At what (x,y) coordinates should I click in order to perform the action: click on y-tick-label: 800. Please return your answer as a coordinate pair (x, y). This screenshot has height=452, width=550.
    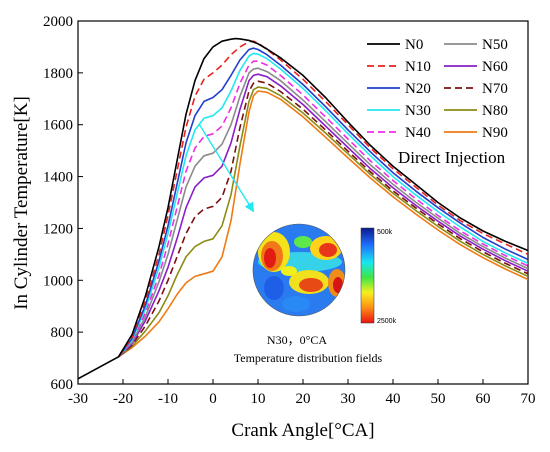
    Looking at the image, I should click on (62, 333).